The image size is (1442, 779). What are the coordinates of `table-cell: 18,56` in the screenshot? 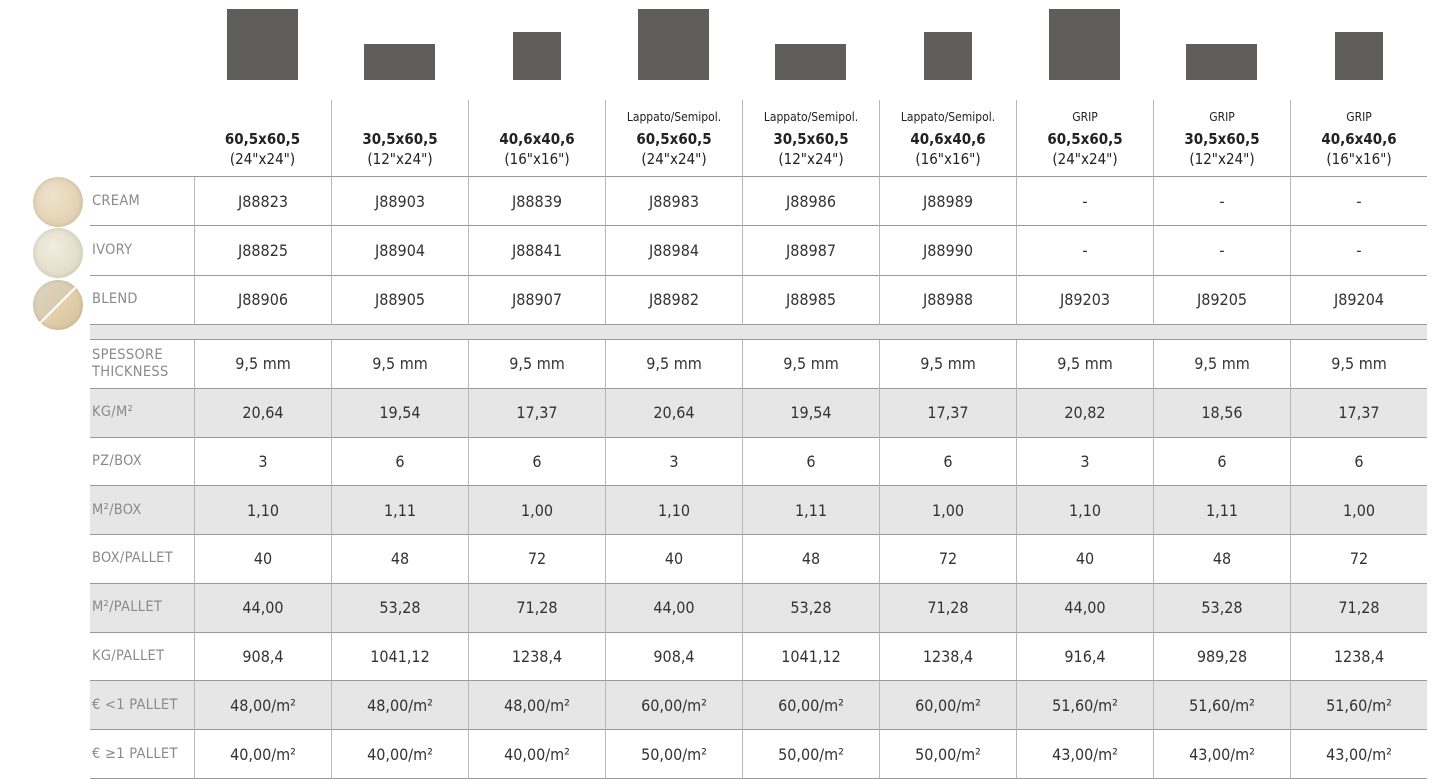 It's located at (1221, 413).